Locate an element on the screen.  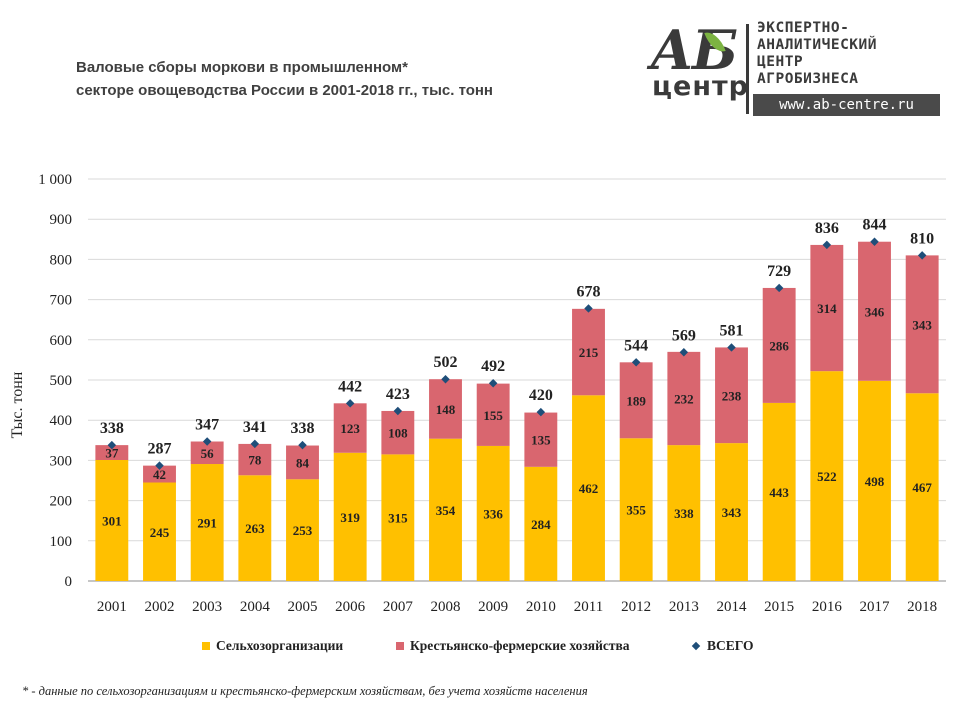
x-tick-label: 2006 is located at coordinates (350, 607).